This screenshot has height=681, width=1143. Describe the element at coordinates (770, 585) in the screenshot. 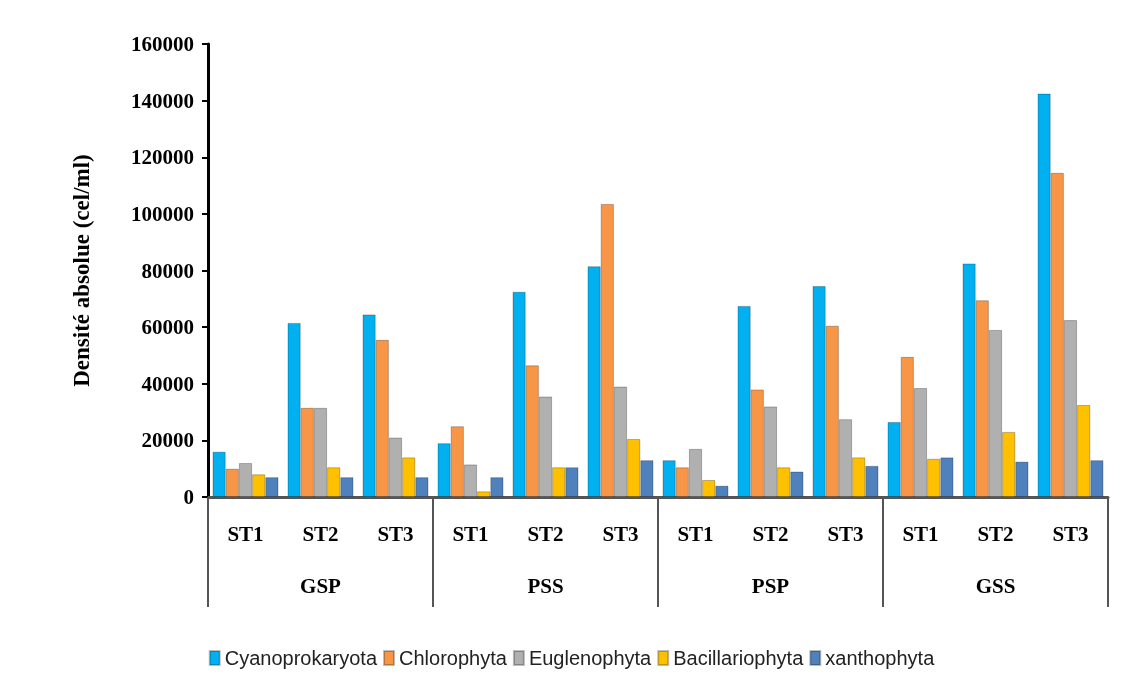

I see `text: PSP` at that location.